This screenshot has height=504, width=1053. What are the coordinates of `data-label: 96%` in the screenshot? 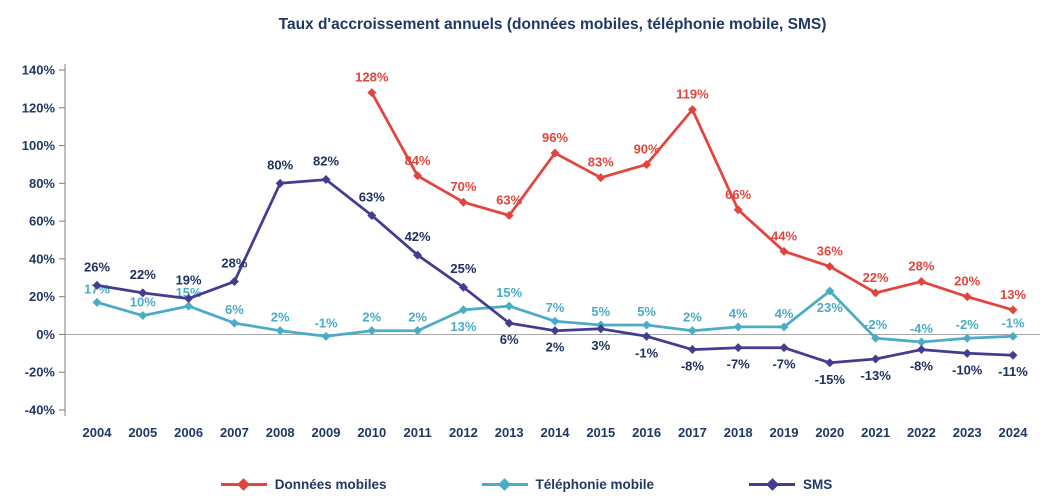 It's located at (555, 137).